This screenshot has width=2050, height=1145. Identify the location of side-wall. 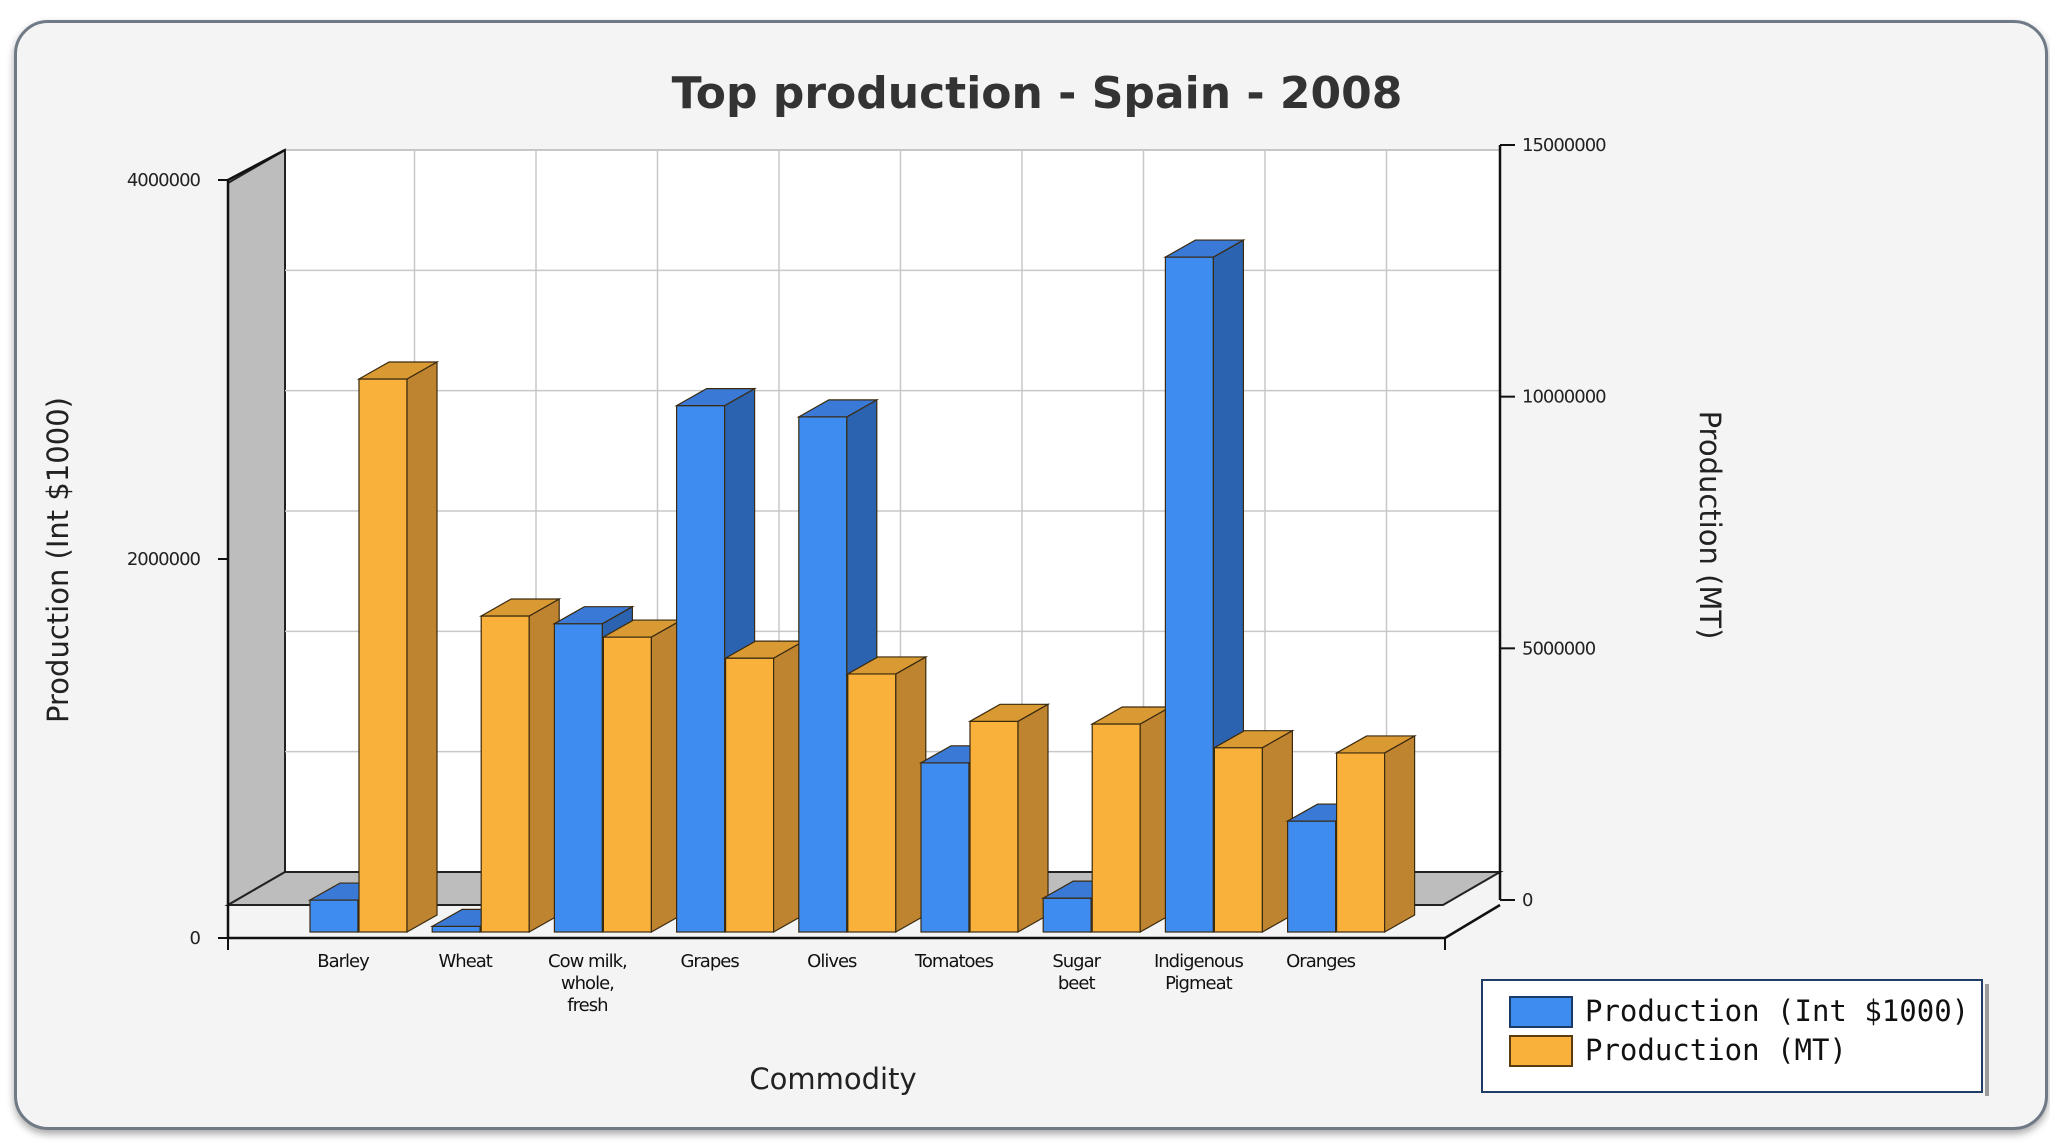
(256, 527).